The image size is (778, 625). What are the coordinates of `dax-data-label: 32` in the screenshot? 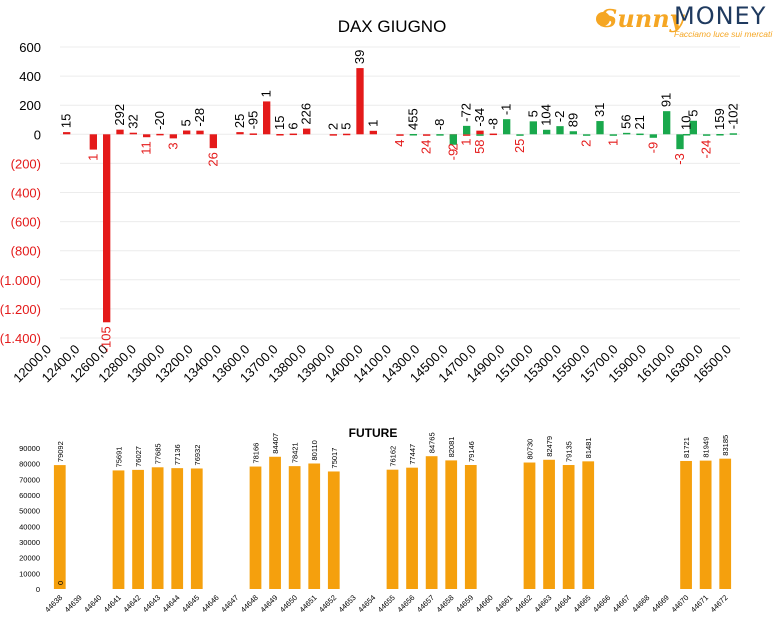 It's located at (132, 121).